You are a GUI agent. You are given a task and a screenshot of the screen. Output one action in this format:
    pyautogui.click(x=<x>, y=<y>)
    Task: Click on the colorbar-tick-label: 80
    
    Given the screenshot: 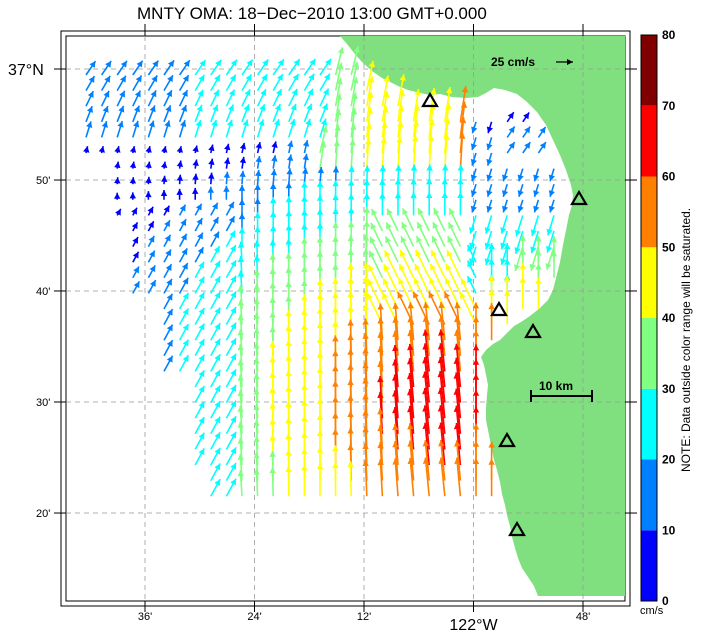 What is the action you would take?
    pyautogui.click(x=669, y=35)
    